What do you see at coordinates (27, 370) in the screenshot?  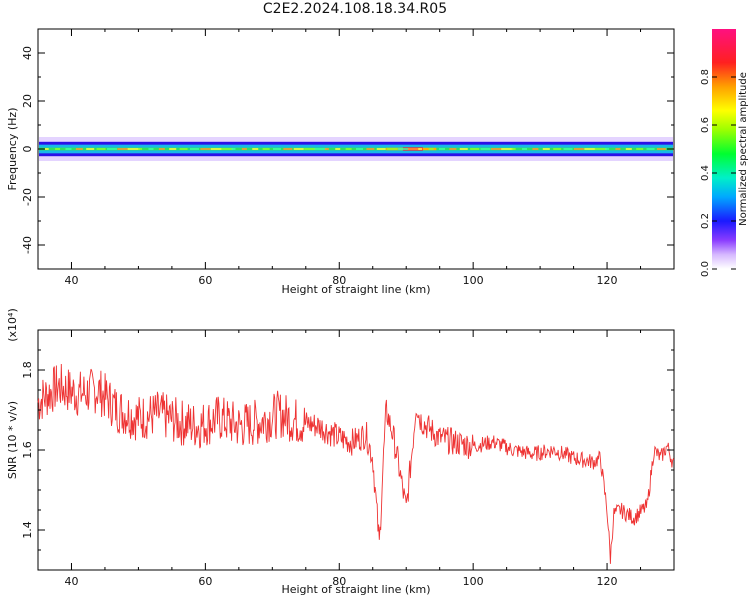 I see `y-tick-label: 1.8` at bounding box center [27, 370].